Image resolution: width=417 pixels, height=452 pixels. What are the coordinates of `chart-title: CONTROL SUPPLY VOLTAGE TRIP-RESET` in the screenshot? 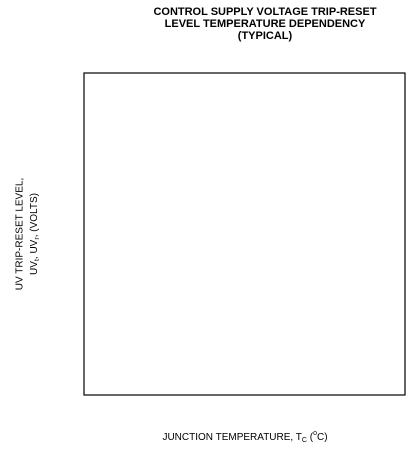 It's located at (264, 12).